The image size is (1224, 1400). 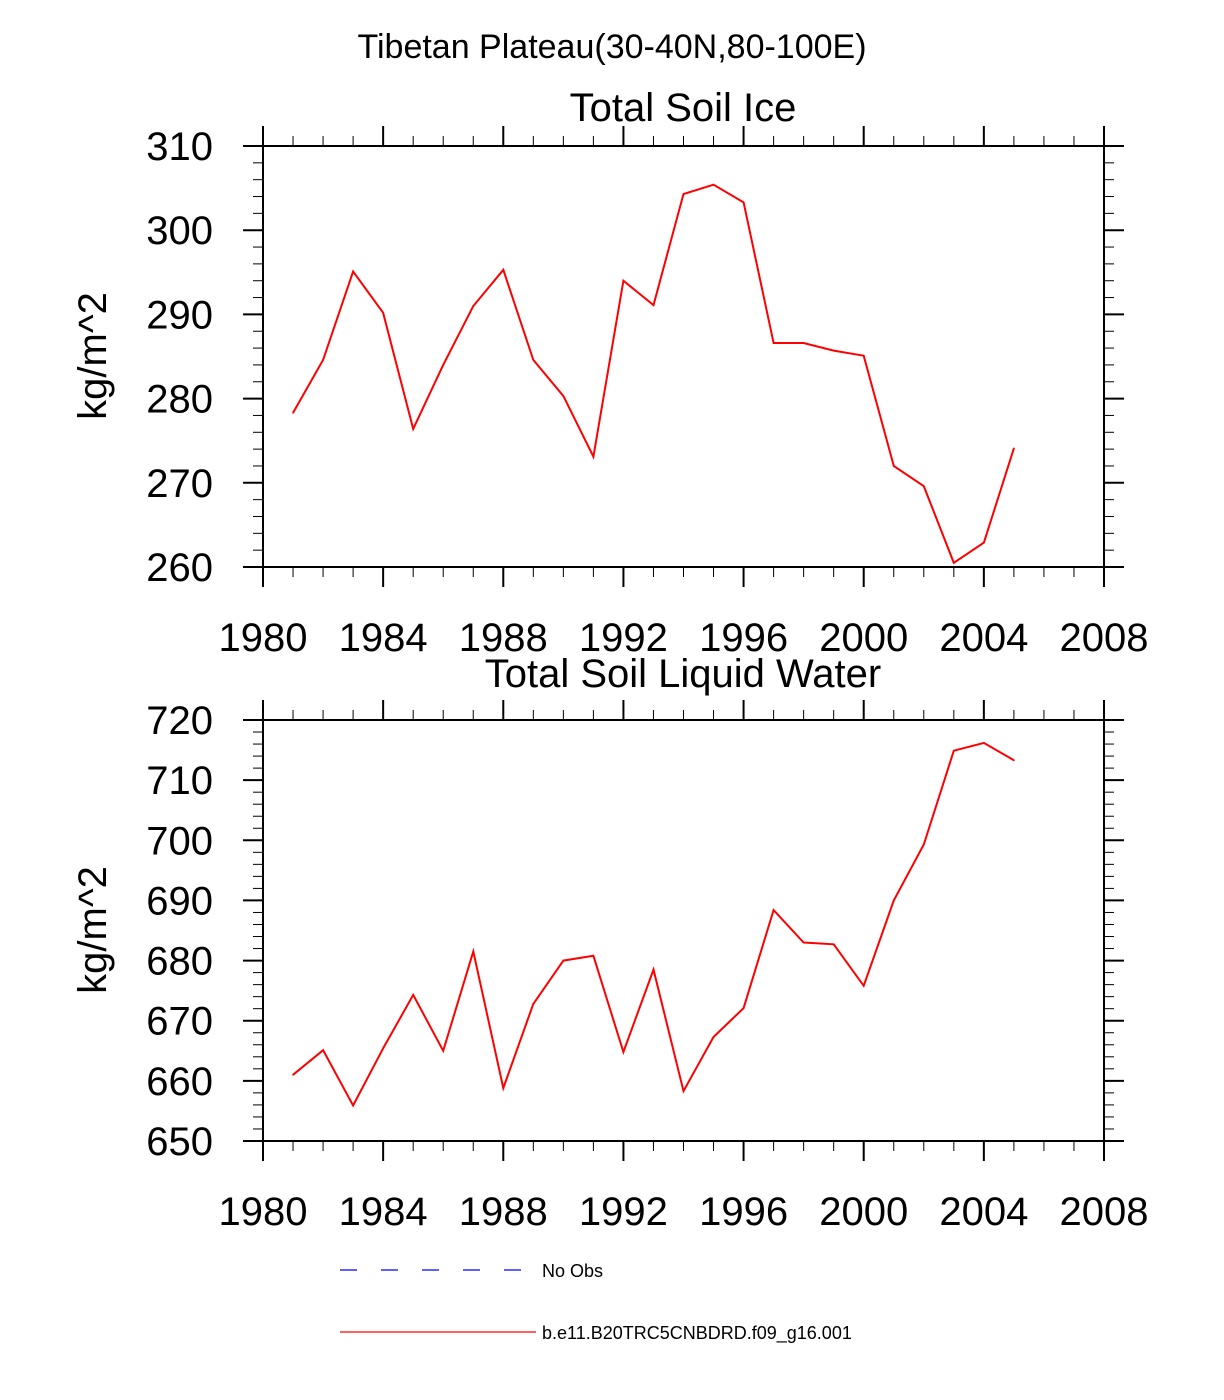 What do you see at coordinates (93, 356) in the screenshot?
I see `soil-ice-y-axis-label: kg/m^2` at bounding box center [93, 356].